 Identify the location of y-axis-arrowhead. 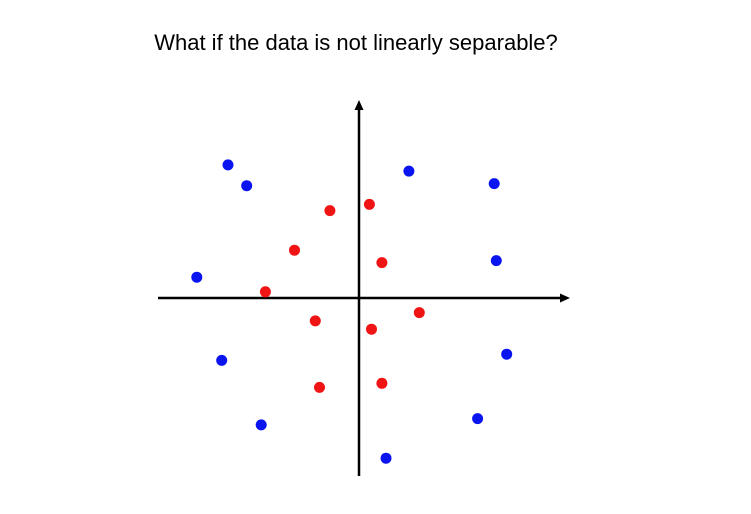
(359, 105).